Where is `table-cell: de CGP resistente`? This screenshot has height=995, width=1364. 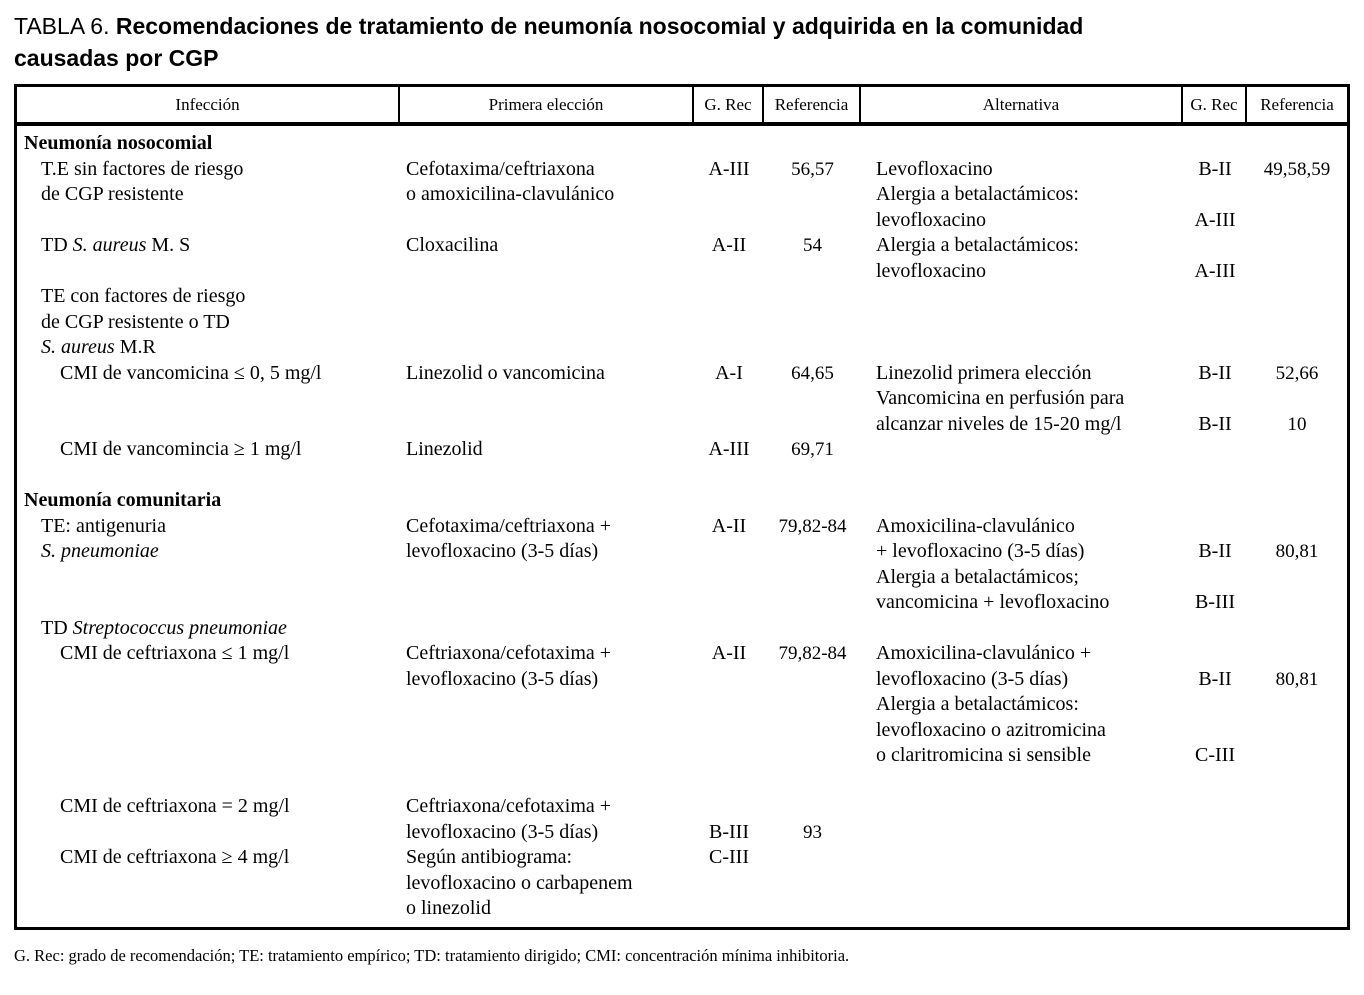 table-cell: de CGP resistente is located at coordinates (112, 194).